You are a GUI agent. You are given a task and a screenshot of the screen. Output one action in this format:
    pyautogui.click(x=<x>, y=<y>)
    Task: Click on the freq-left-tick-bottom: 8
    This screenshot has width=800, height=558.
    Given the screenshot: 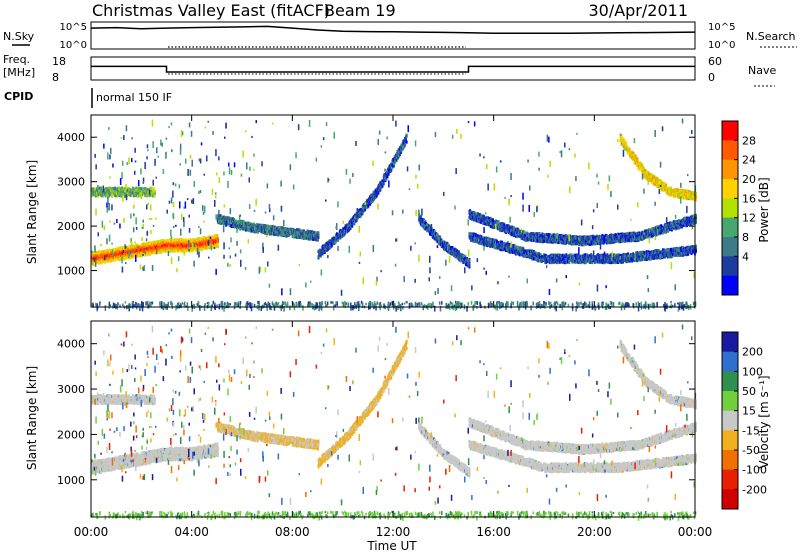 What is the action you would take?
    pyautogui.click(x=55, y=77)
    